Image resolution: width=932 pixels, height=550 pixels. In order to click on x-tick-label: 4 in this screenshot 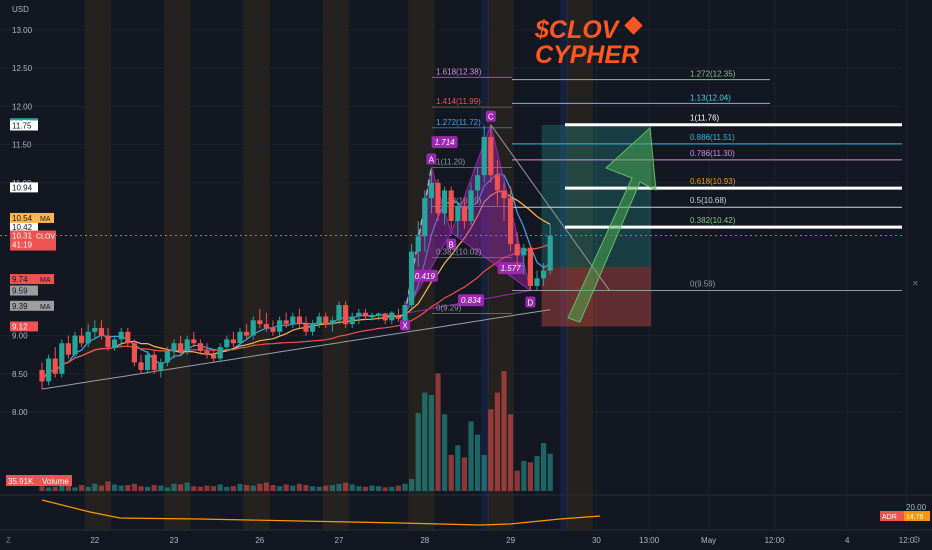, I will do `click(847, 540)`.